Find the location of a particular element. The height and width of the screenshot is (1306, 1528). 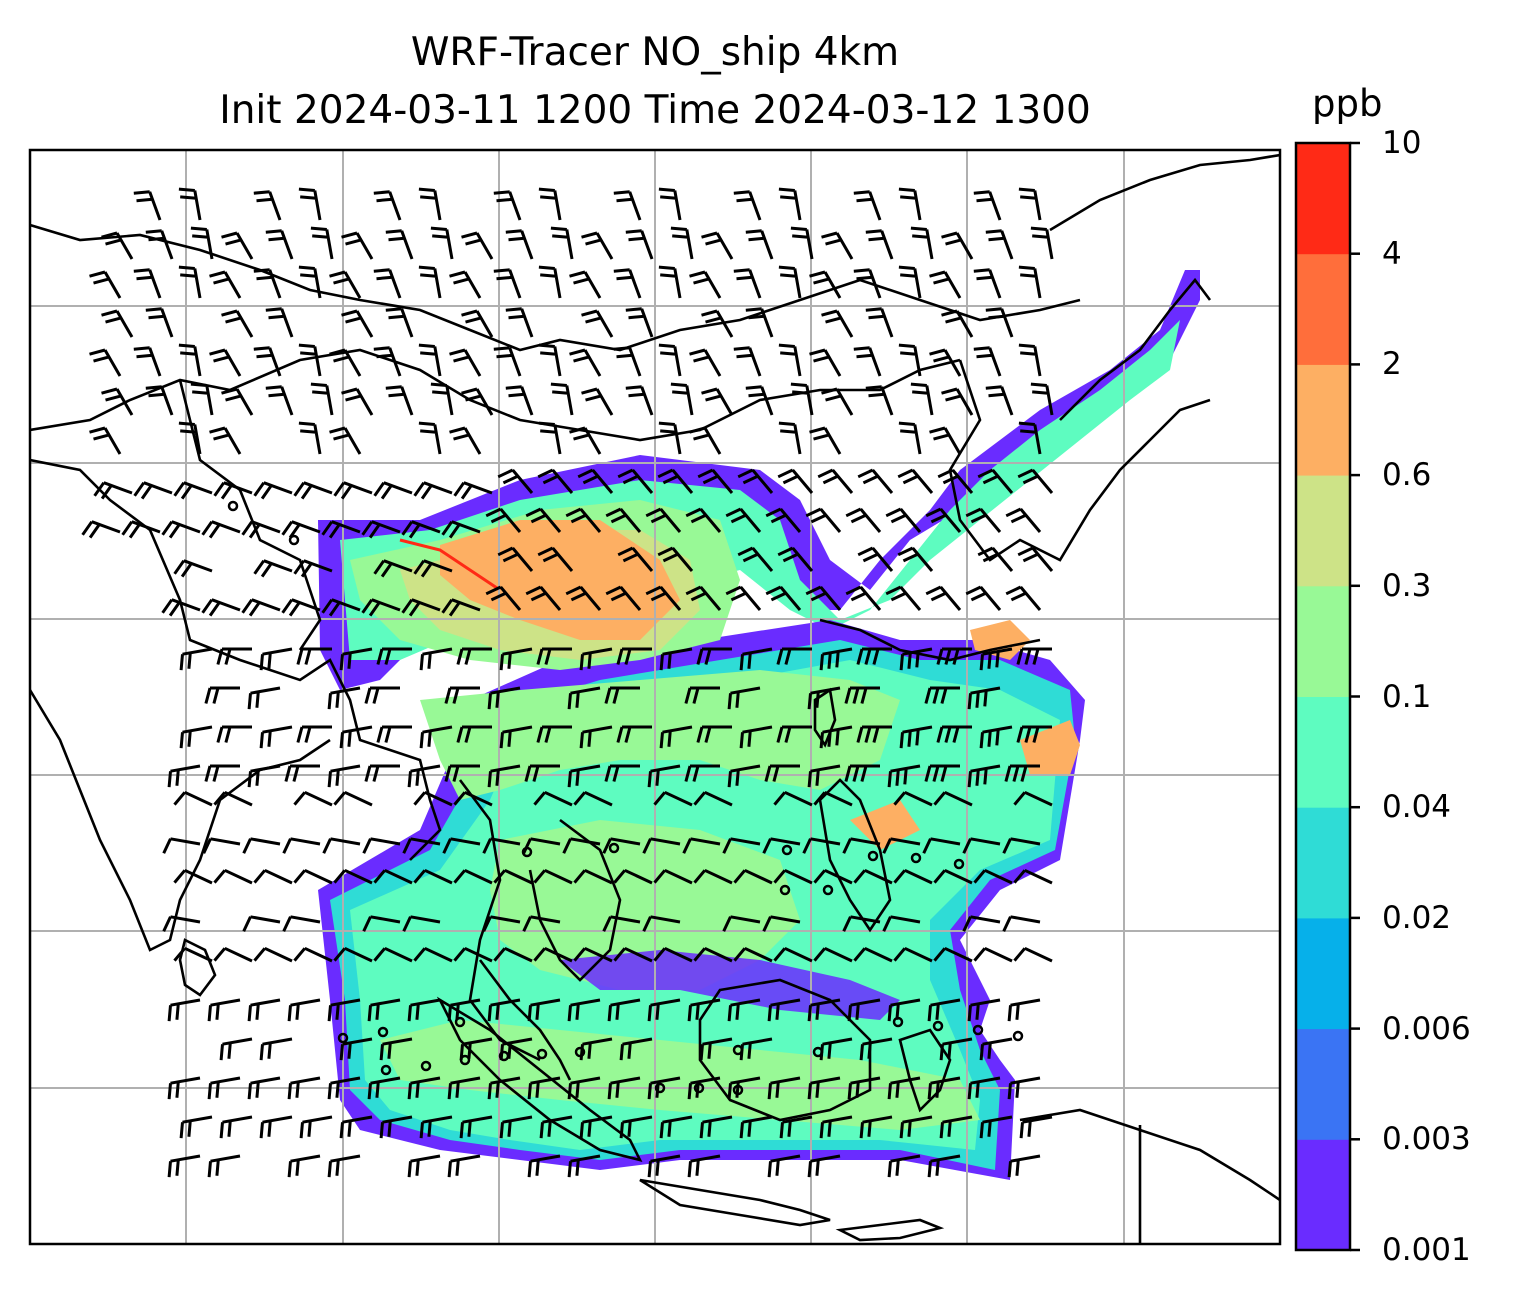

colorbar-tick-label: 0.001 is located at coordinates (1426, 1250).